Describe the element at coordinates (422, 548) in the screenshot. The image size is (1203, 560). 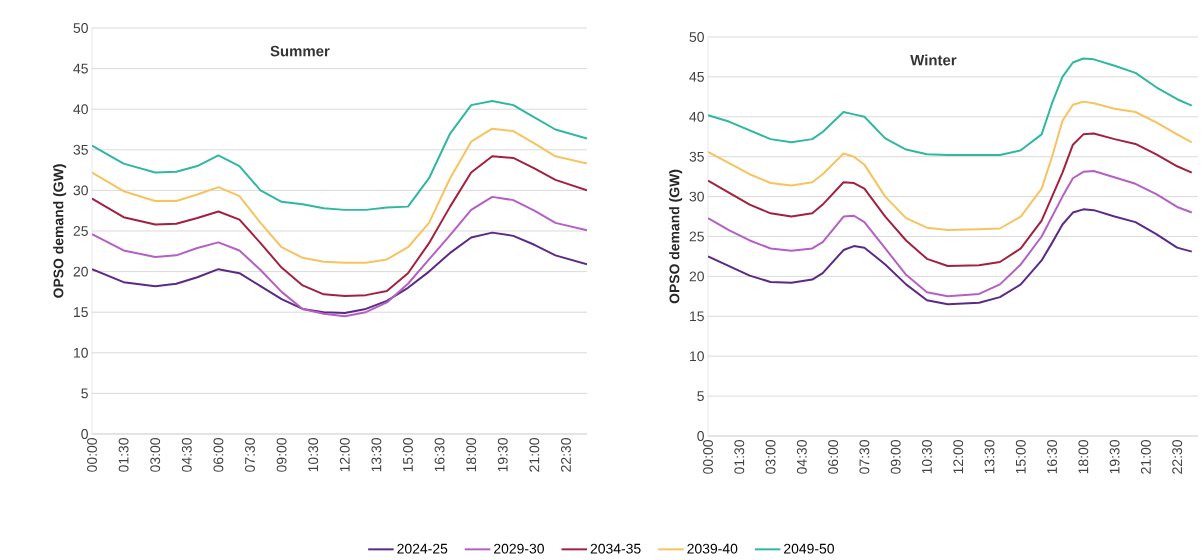
I see `legend-label: 2024-25` at that location.